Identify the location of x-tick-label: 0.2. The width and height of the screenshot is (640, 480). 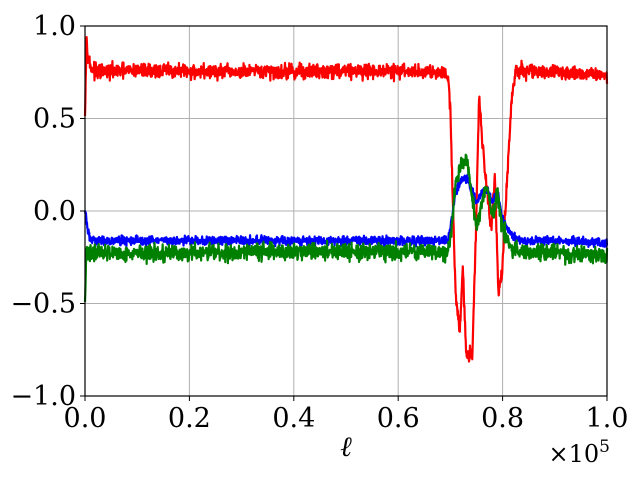
(189, 418).